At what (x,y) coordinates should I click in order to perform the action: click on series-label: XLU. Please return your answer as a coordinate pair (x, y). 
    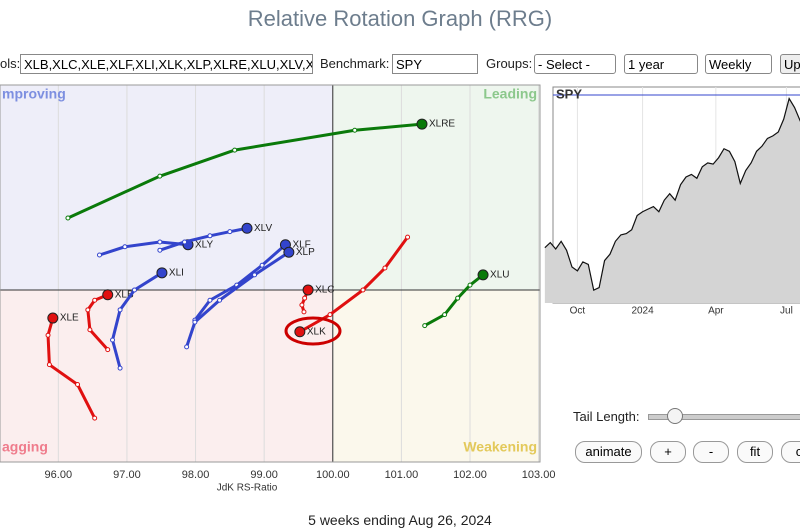
    Looking at the image, I should click on (499, 275).